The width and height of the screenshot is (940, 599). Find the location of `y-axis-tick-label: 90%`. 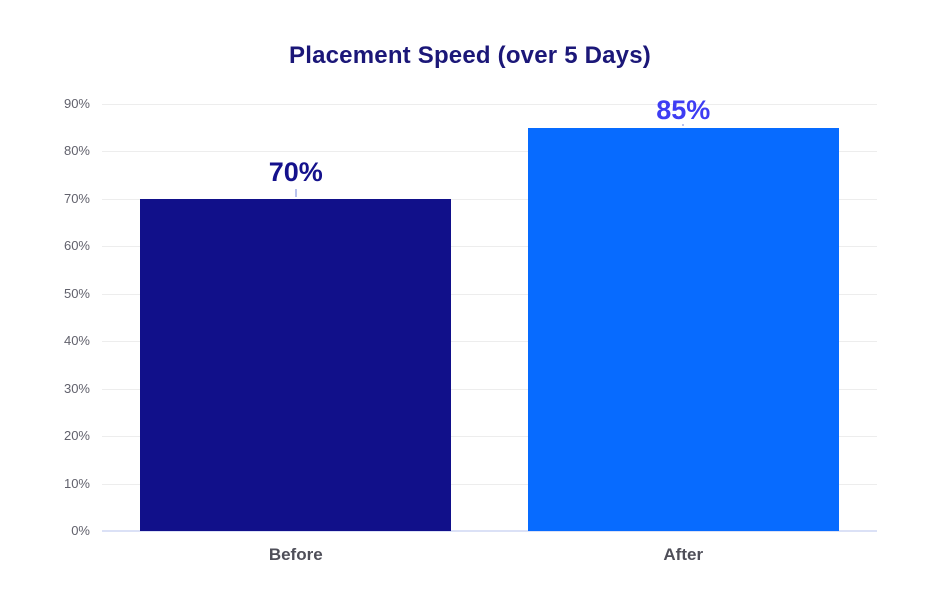

y-axis-tick-label: 90% is located at coordinates (76, 103).